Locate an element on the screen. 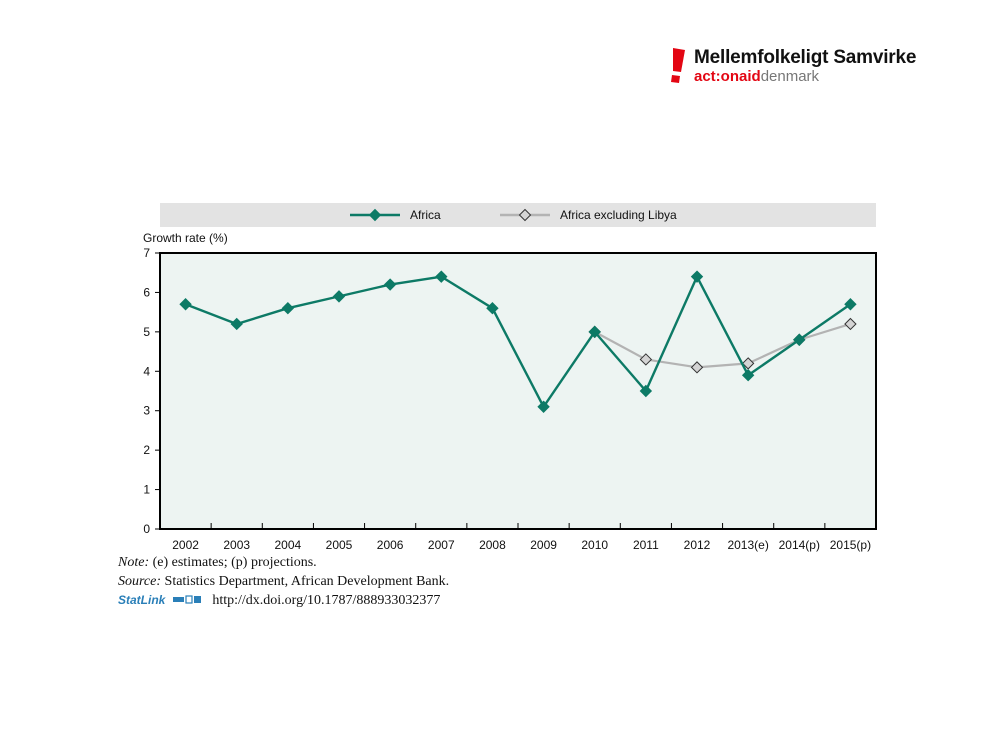 Image resolution: width=1000 pixels, height=750 pixels. logo-subtitle-brand: act:onaid is located at coordinates (727, 76).